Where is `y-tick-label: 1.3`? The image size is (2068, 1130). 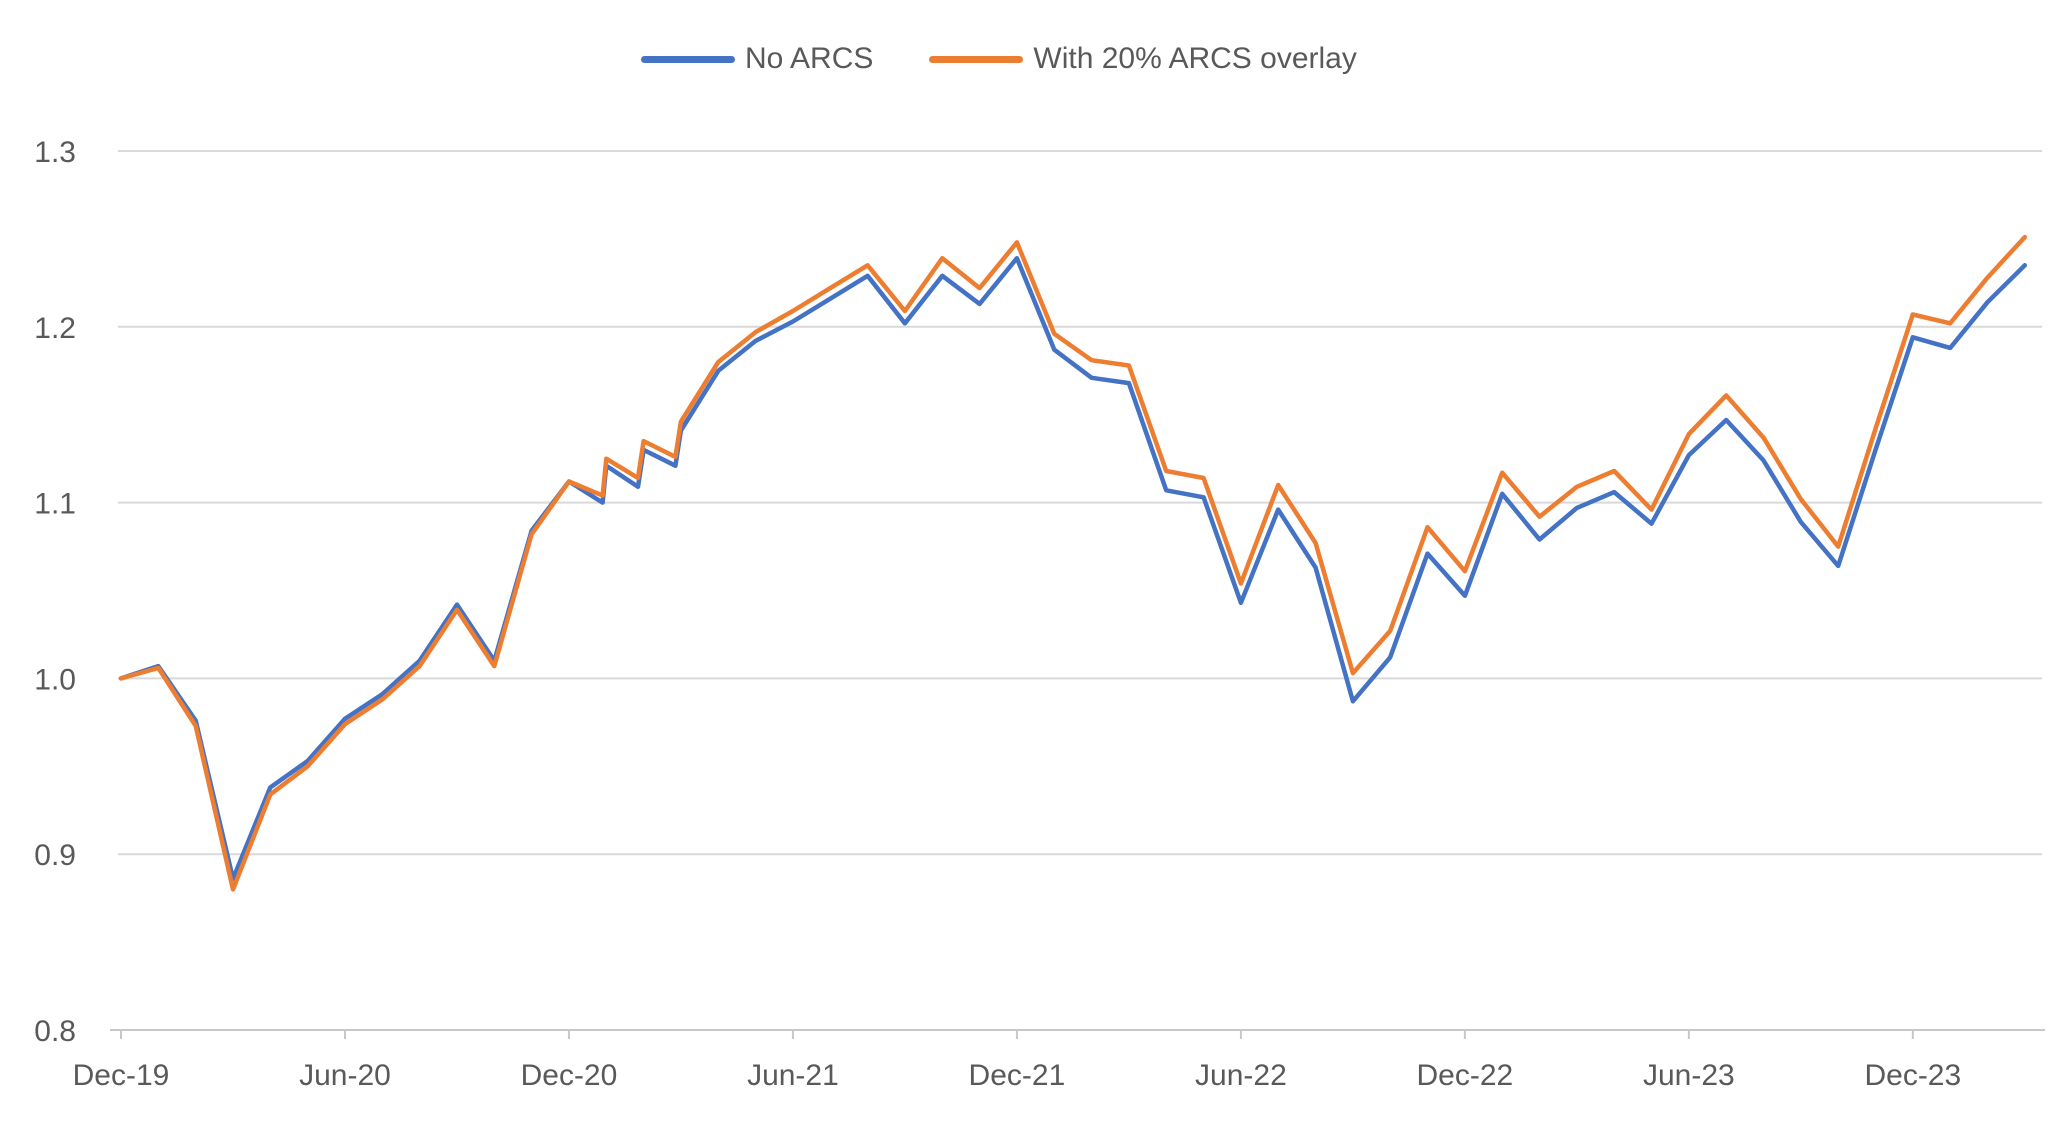 y-tick-label: 1.3 is located at coordinates (55, 152).